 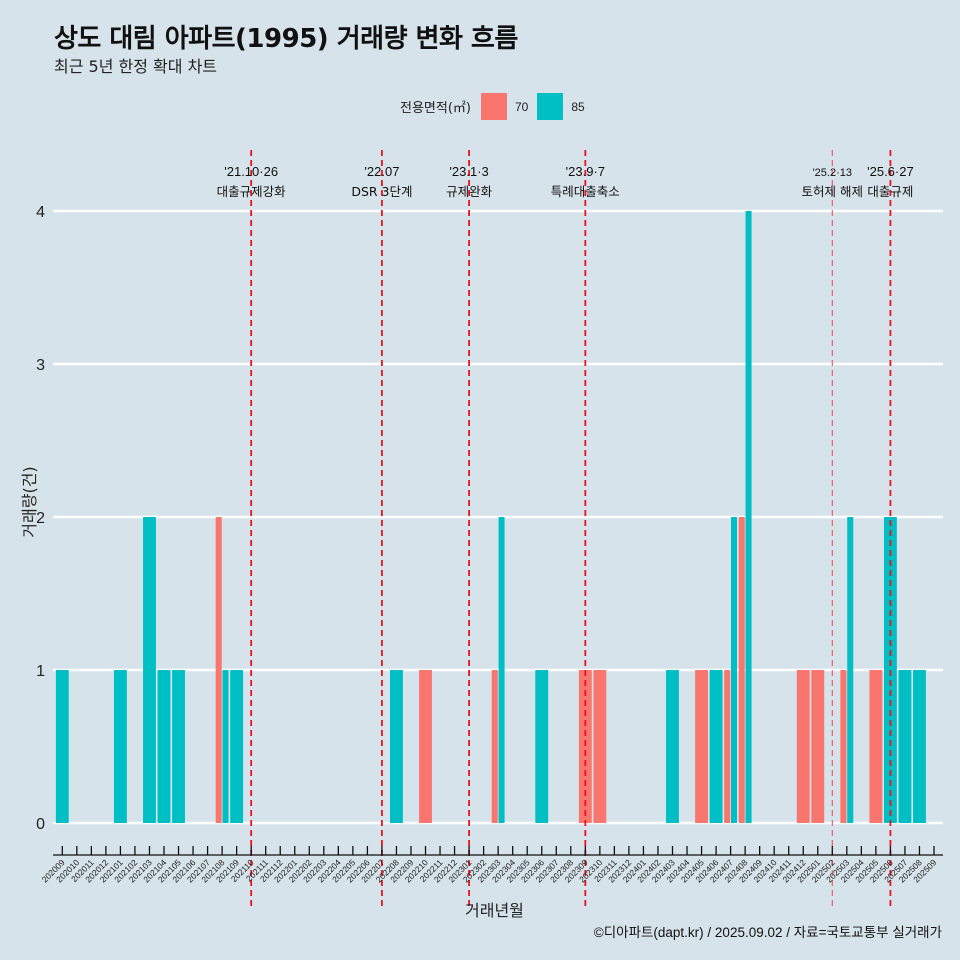 What do you see at coordinates (40, 671) in the screenshot?
I see `y-tick-label: 1` at bounding box center [40, 671].